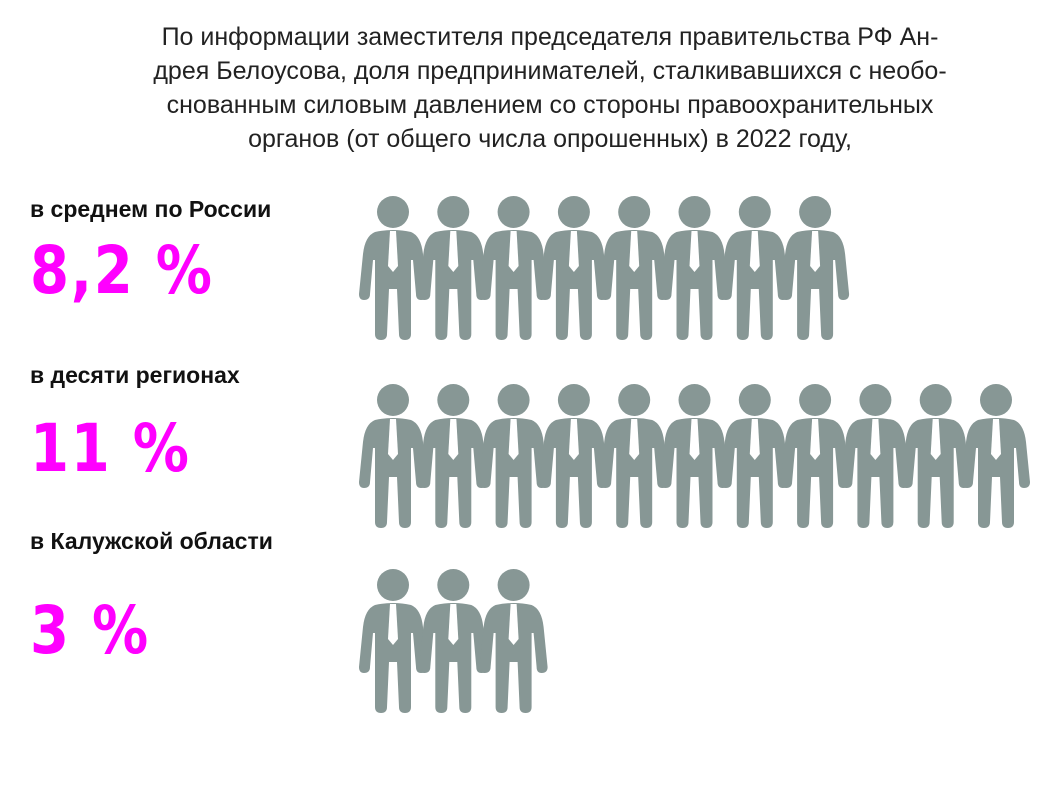  I want to click on label-ten-regions: в десяти регионах, so click(135, 375).